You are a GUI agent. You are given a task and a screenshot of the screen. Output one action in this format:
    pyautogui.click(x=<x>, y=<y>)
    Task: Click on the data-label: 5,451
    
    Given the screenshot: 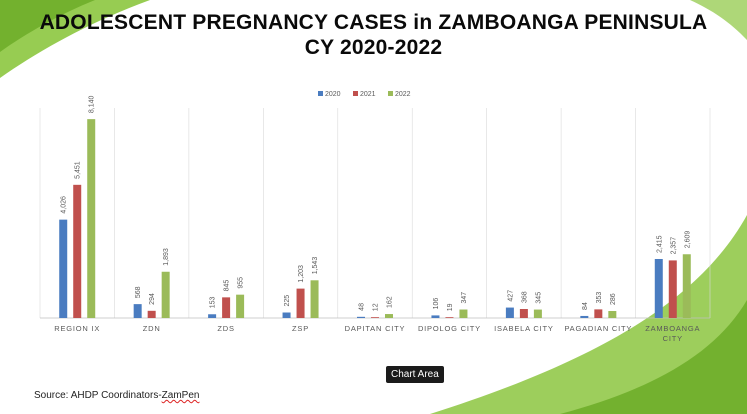 What is the action you would take?
    pyautogui.click(x=78, y=170)
    